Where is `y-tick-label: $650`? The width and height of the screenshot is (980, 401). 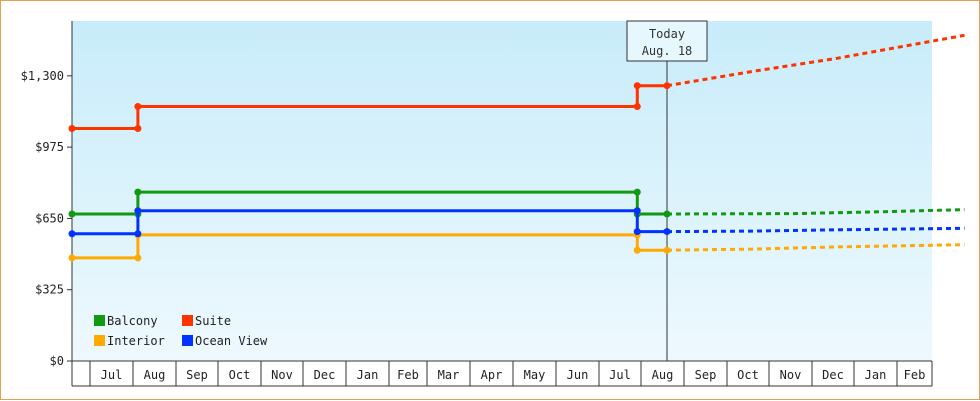 y-tick-label: $650 is located at coordinates (49, 218).